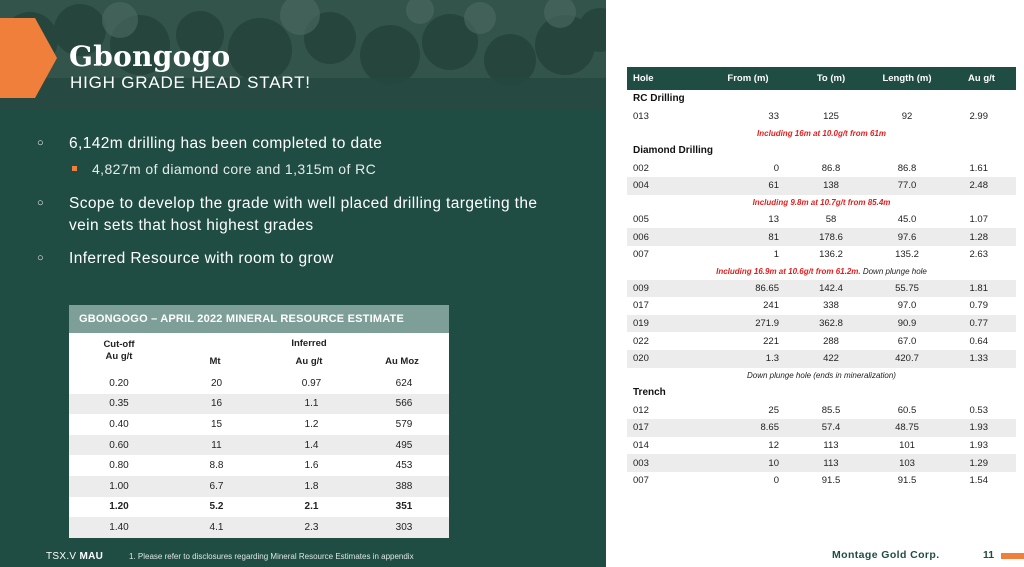 Image resolution: width=1024 pixels, height=567 pixels. I want to click on au-cell: 1.33, so click(979, 359).